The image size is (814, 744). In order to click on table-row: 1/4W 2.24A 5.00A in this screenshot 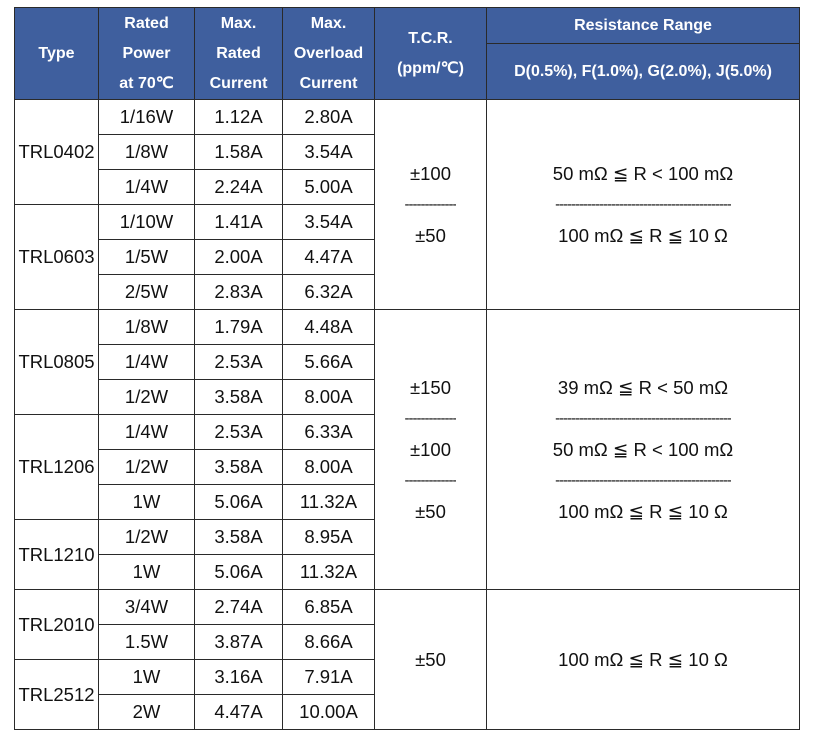, I will do `click(407, 187)`.